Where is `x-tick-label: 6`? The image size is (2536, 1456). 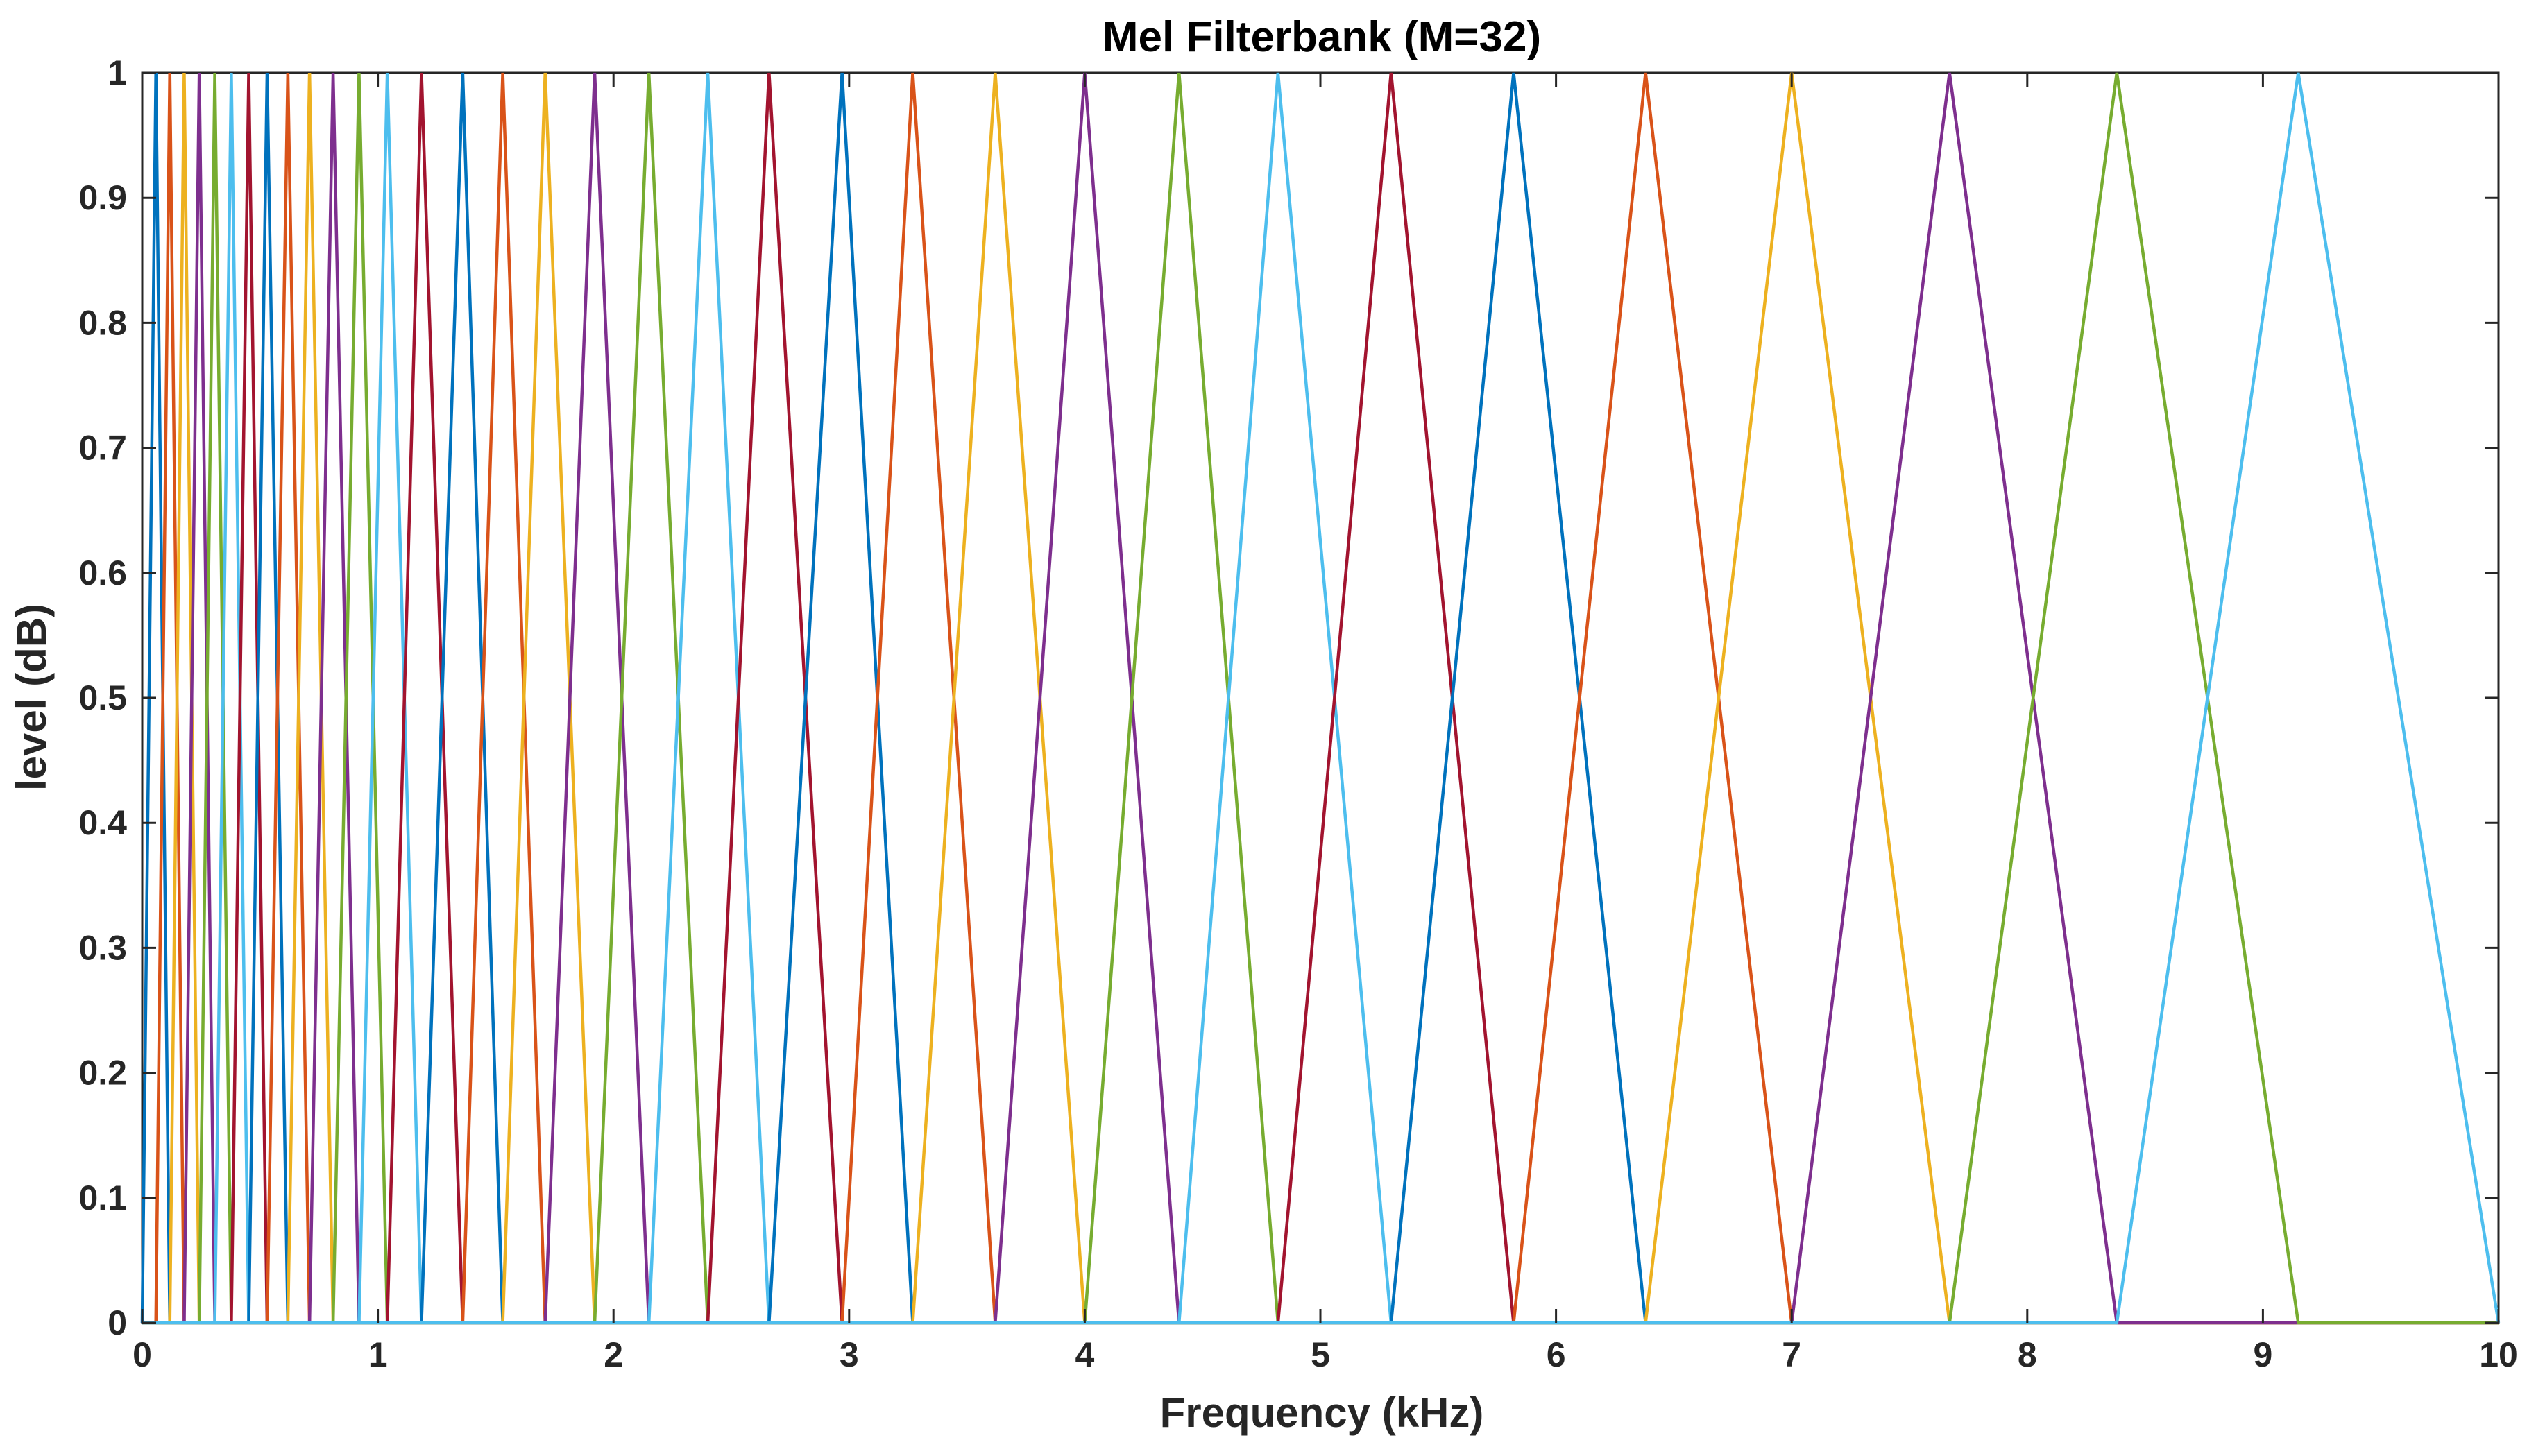
x-tick-label: 6 is located at coordinates (1556, 1354).